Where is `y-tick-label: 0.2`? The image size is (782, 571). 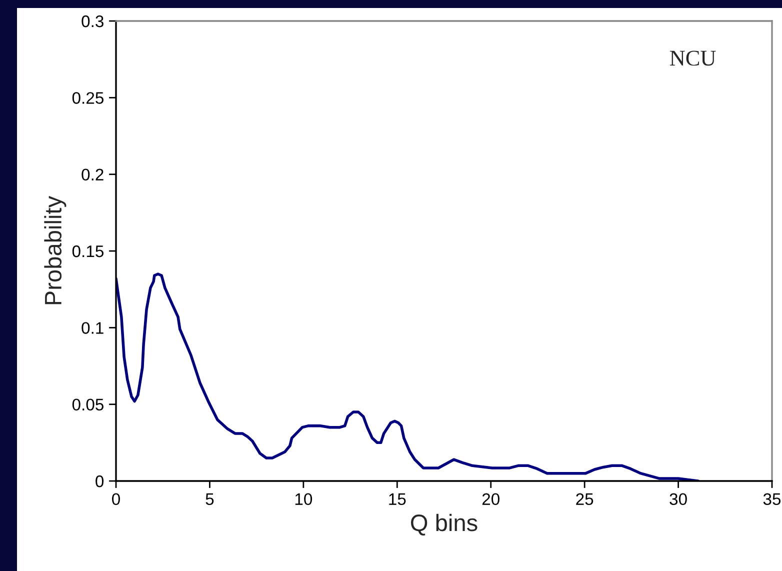 y-tick-label: 0.2 is located at coordinates (93, 174).